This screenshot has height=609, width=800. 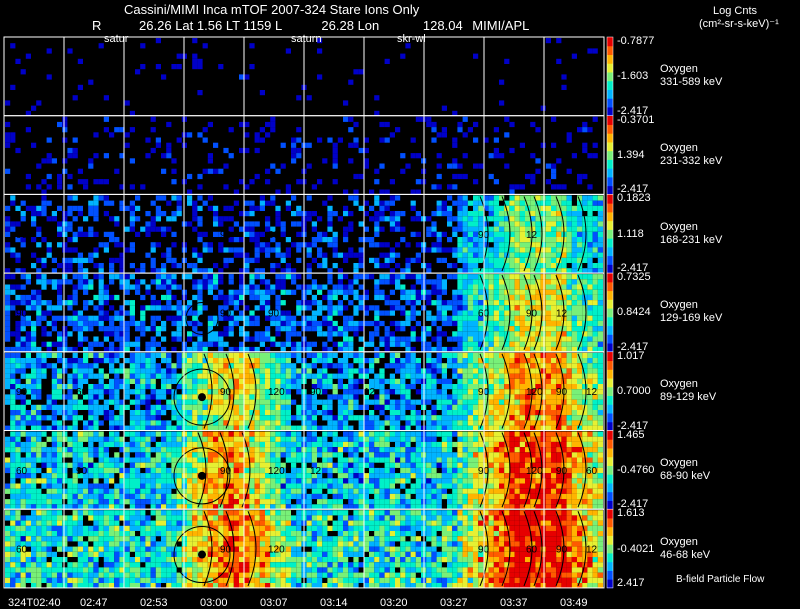 What do you see at coordinates (226, 313) in the screenshot?
I see `pitch-angle-label: 90` at bounding box center [226, 313].